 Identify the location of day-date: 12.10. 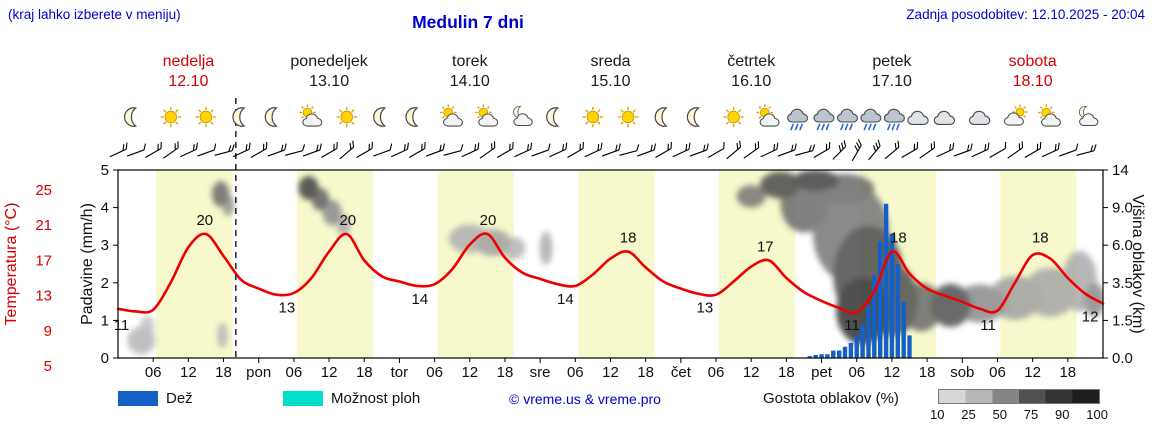
(188, 81).